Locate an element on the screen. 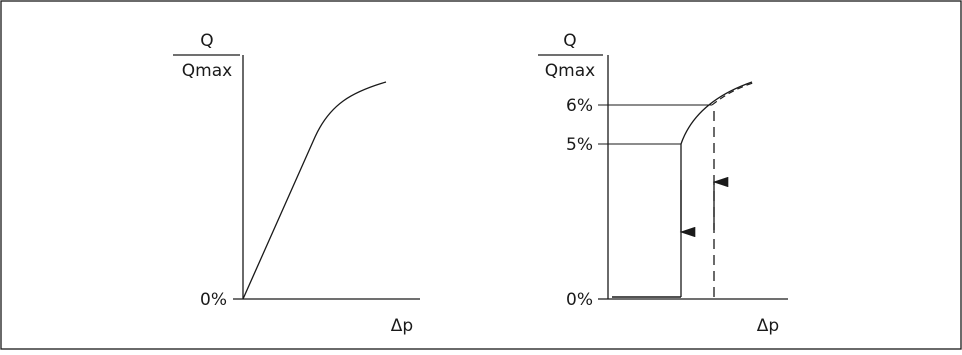 The width and height of the screenshot is (962, 355). right-x-label: Δp is located at coordinates (768, 326).